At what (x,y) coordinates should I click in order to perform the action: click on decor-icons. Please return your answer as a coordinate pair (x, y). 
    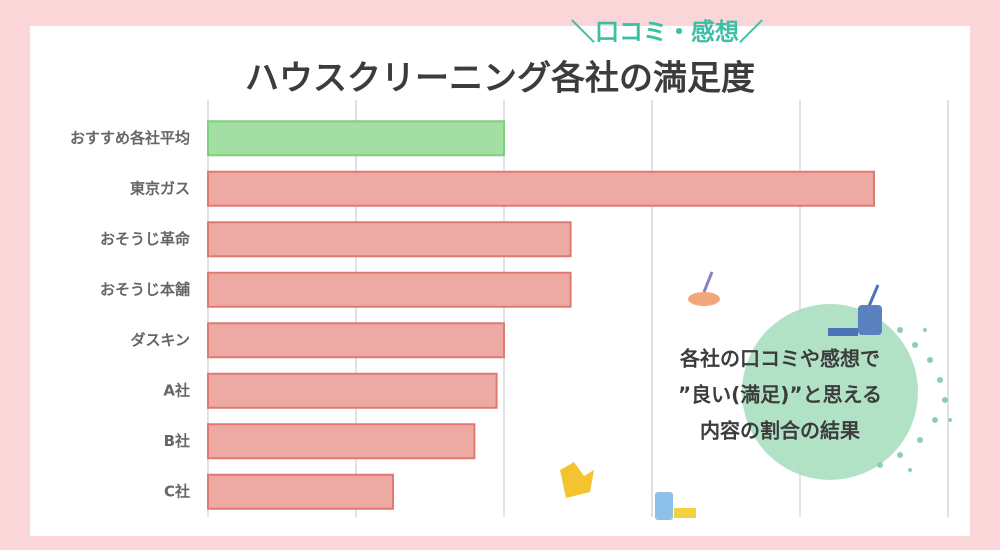
    Looking at the image, I should click on (721, 395).